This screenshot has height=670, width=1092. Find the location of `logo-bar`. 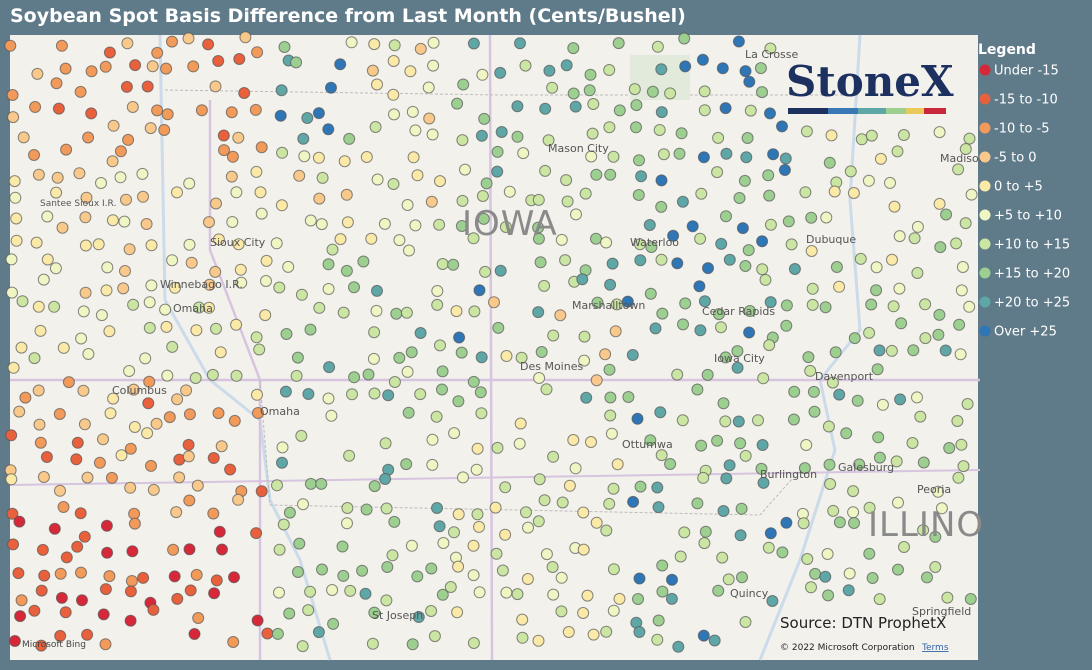

logo-bar is located at coordinates (808, 111).